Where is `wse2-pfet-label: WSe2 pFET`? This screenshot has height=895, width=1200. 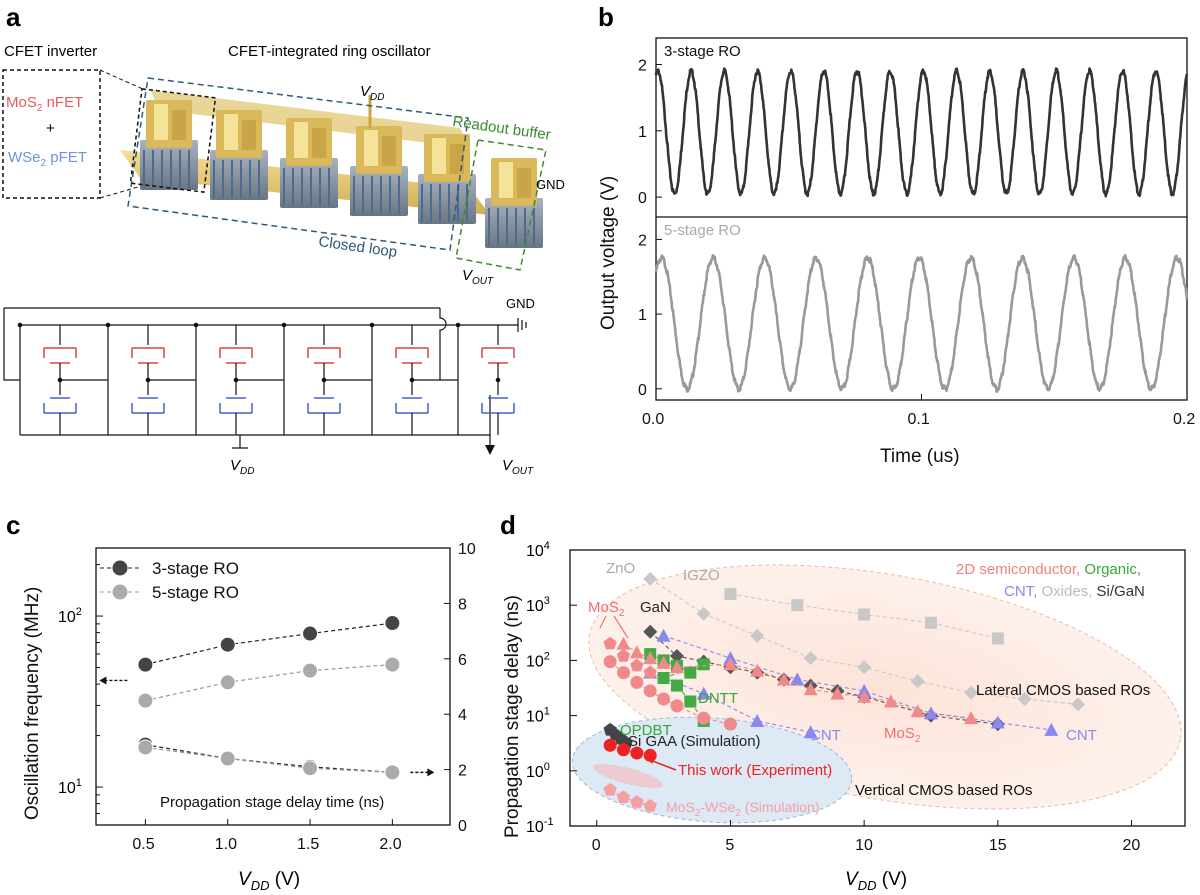
wse2-pfet-label: WSe2 pFET is located at coordinates (47, 159).